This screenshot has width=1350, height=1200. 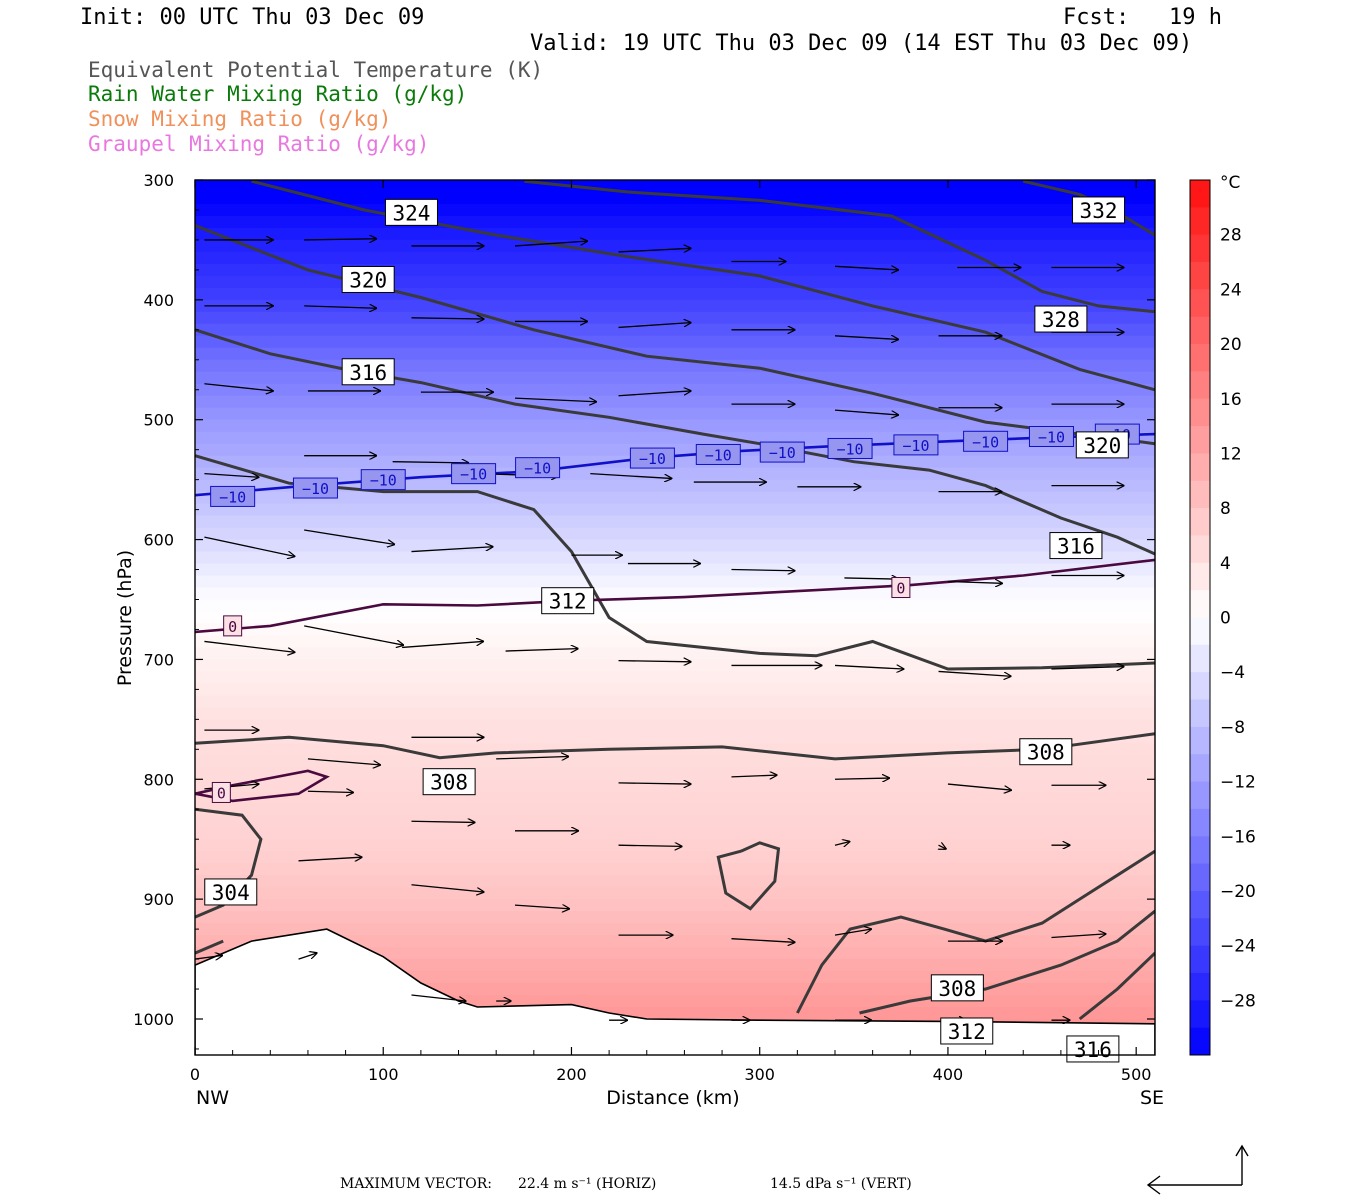 What do you see at coordinates (1102, 446) in the screenshot?
I see `theta-e-label: 320` at bounding box center [1102, 446].